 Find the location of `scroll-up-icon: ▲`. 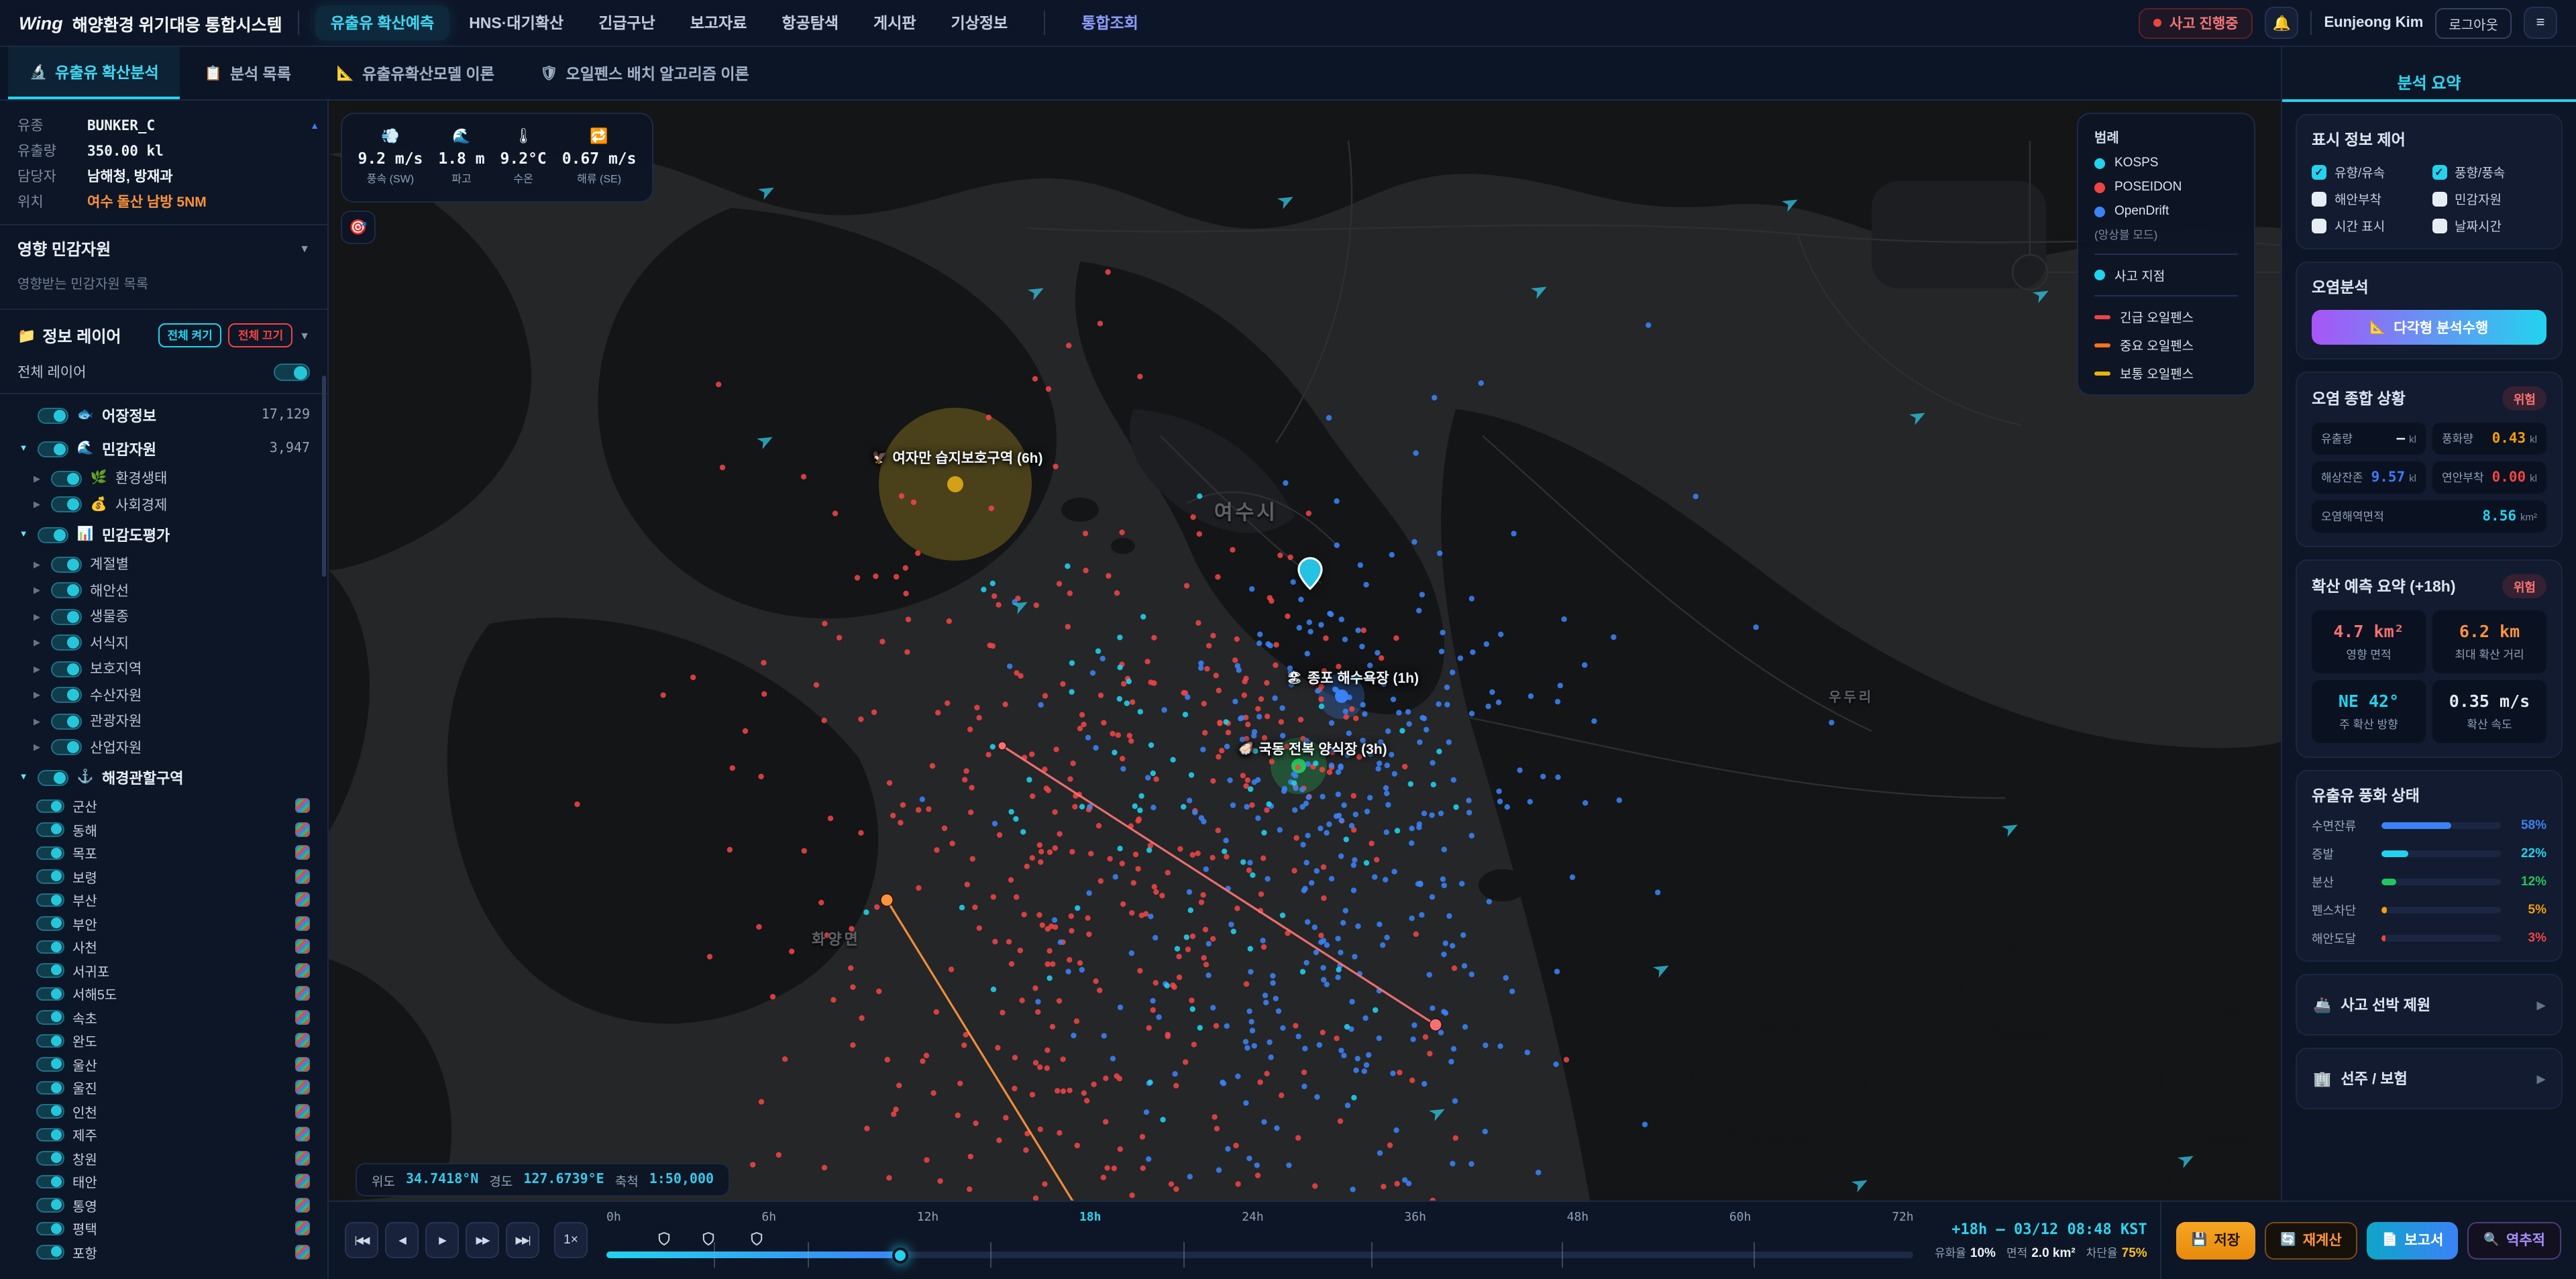

scroll-up-icon: ▲ is located at coordinates (314, 126).